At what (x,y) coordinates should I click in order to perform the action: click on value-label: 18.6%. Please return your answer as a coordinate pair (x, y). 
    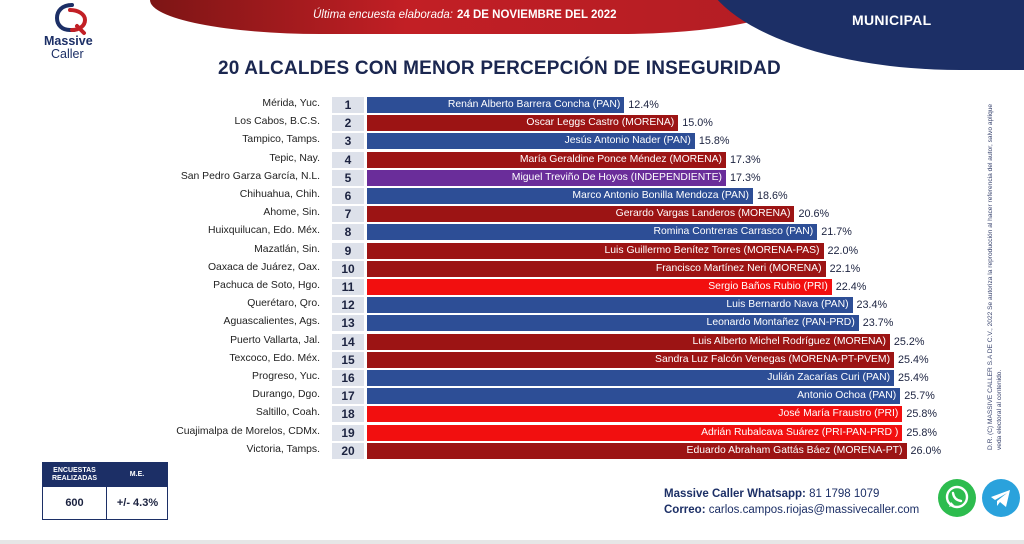
    Looking at the image, I should click on (772, 196).